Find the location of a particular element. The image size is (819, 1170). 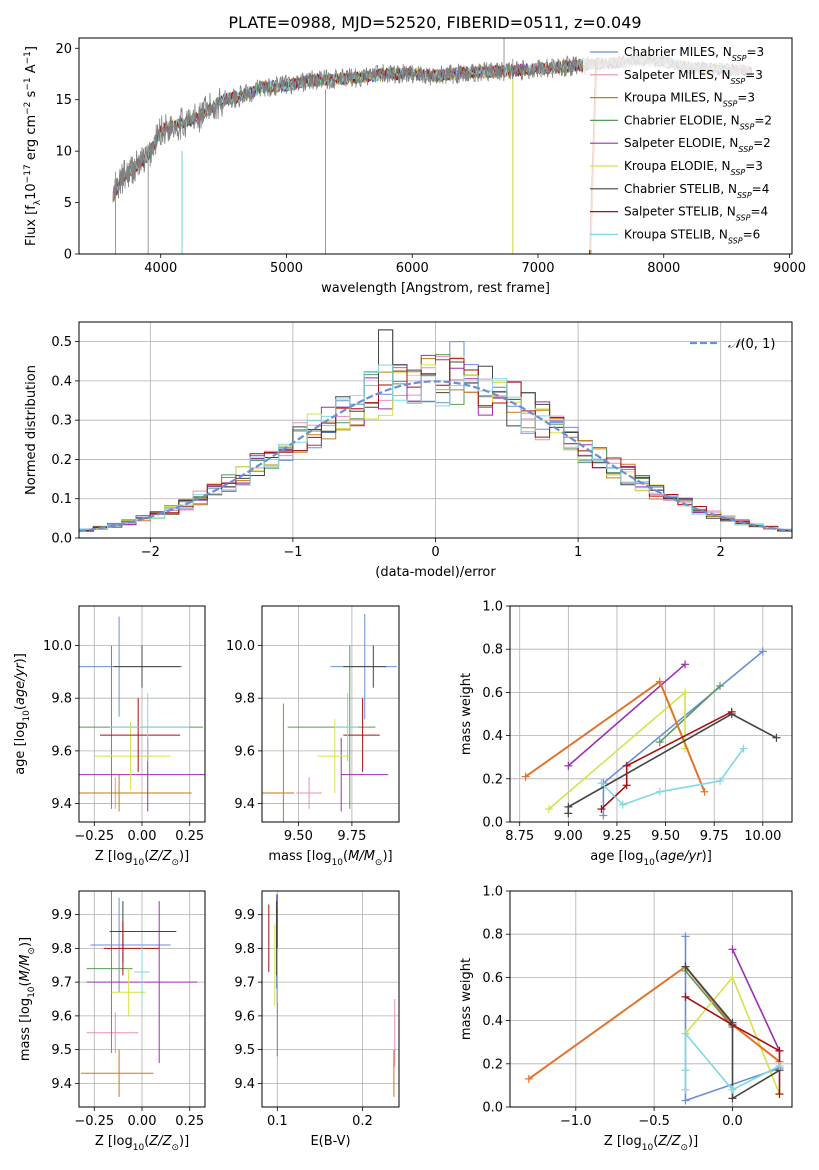

legend-text: Salpeter STELIB, N is located at coordinates (680, 212).